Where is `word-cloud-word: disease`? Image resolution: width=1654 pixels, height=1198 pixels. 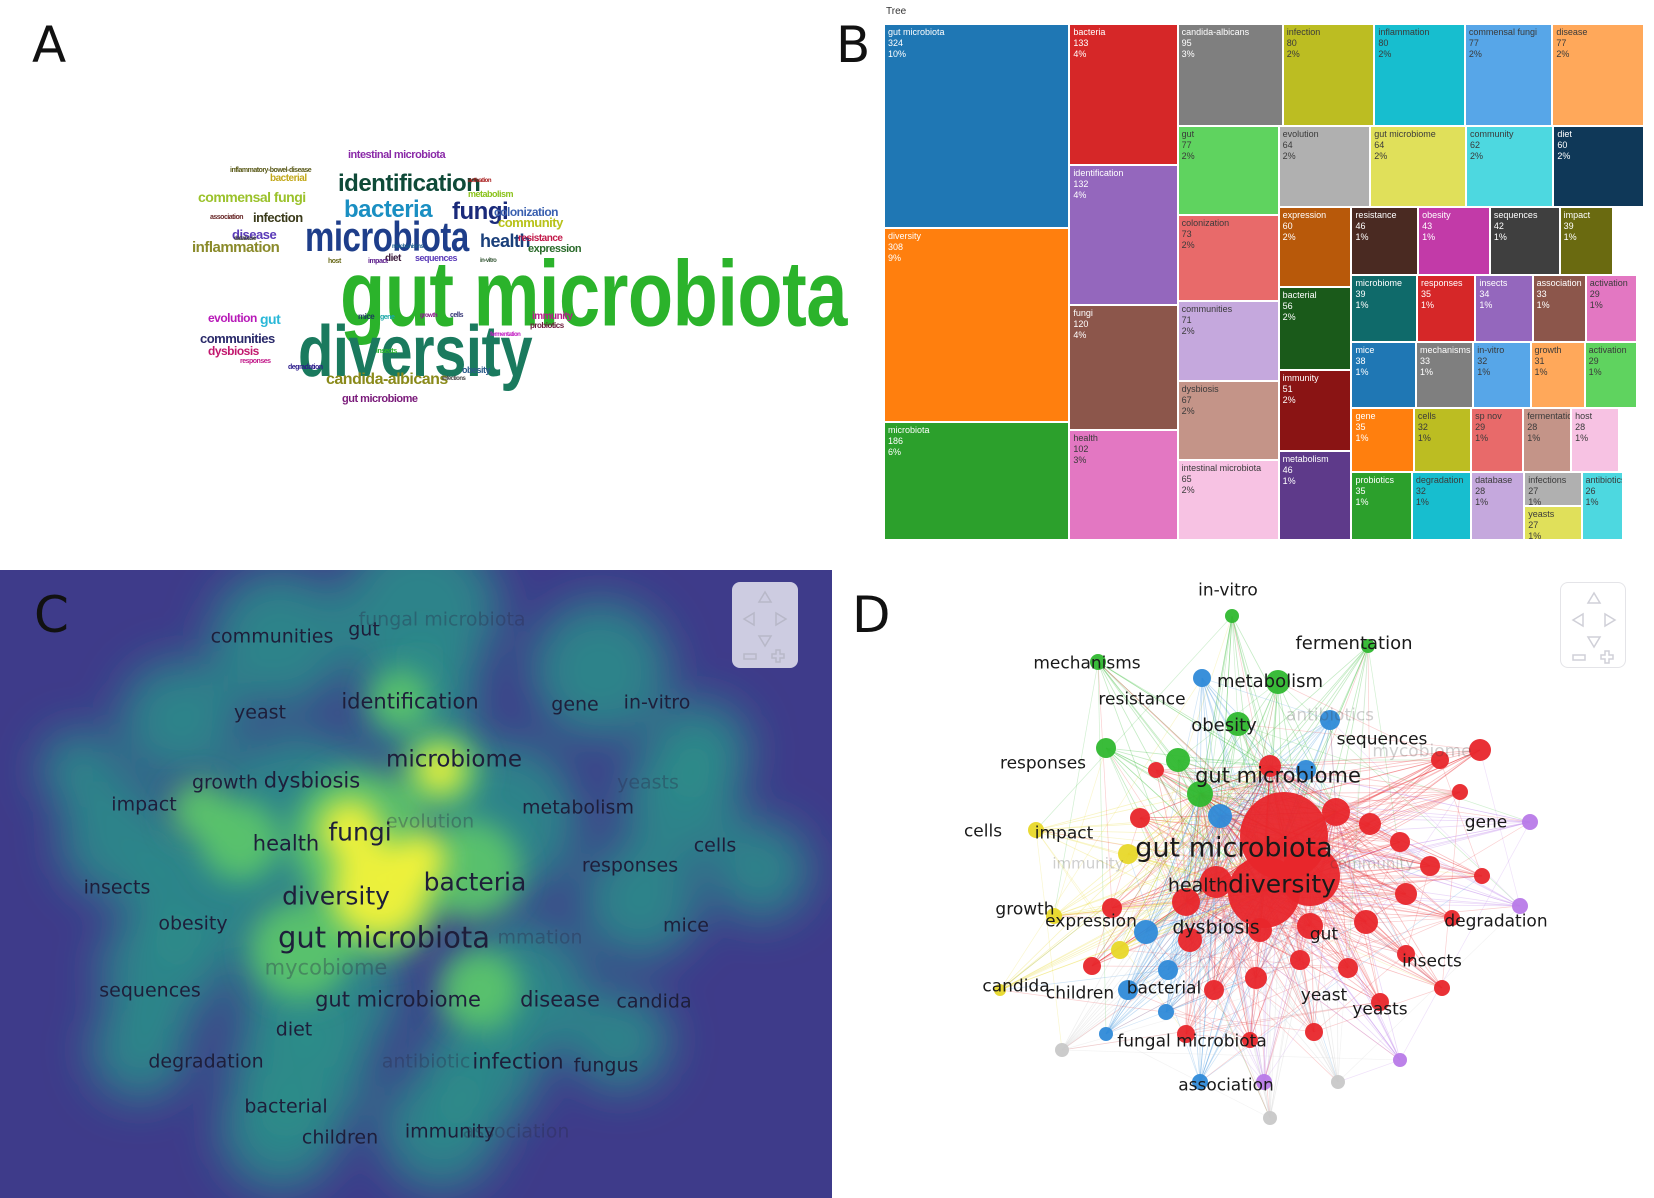
word-cloud-word: disease is located at coordinates (254, 234).